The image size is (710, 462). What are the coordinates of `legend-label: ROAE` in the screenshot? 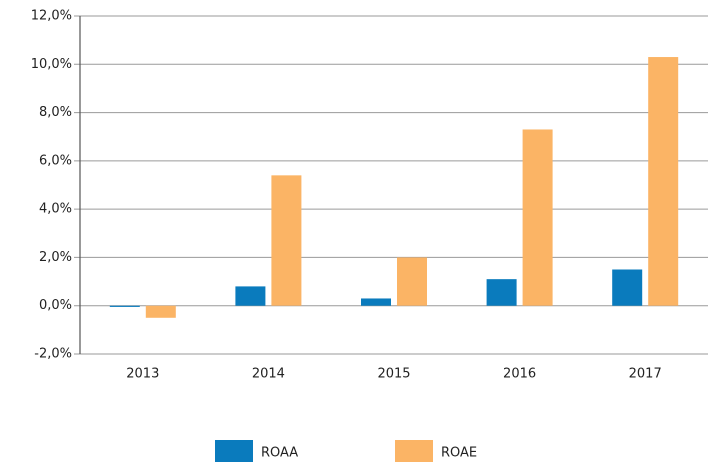 It's located at (459, 453).